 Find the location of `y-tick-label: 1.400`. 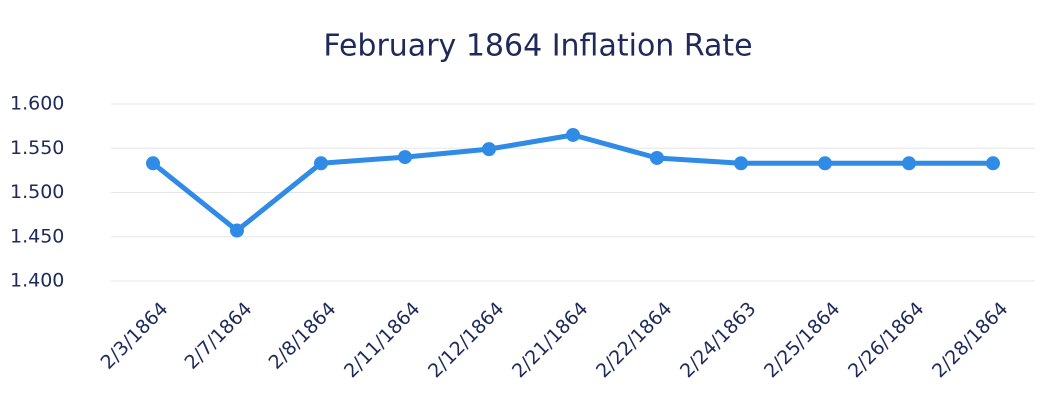

y-tick-label: 1.400 is located at coordinates (37, 281).